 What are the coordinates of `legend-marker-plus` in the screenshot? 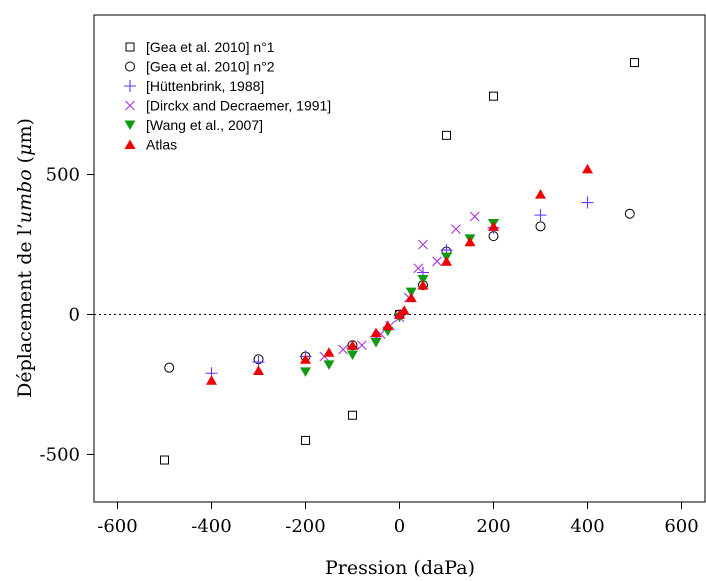 It's located at (130, 86).